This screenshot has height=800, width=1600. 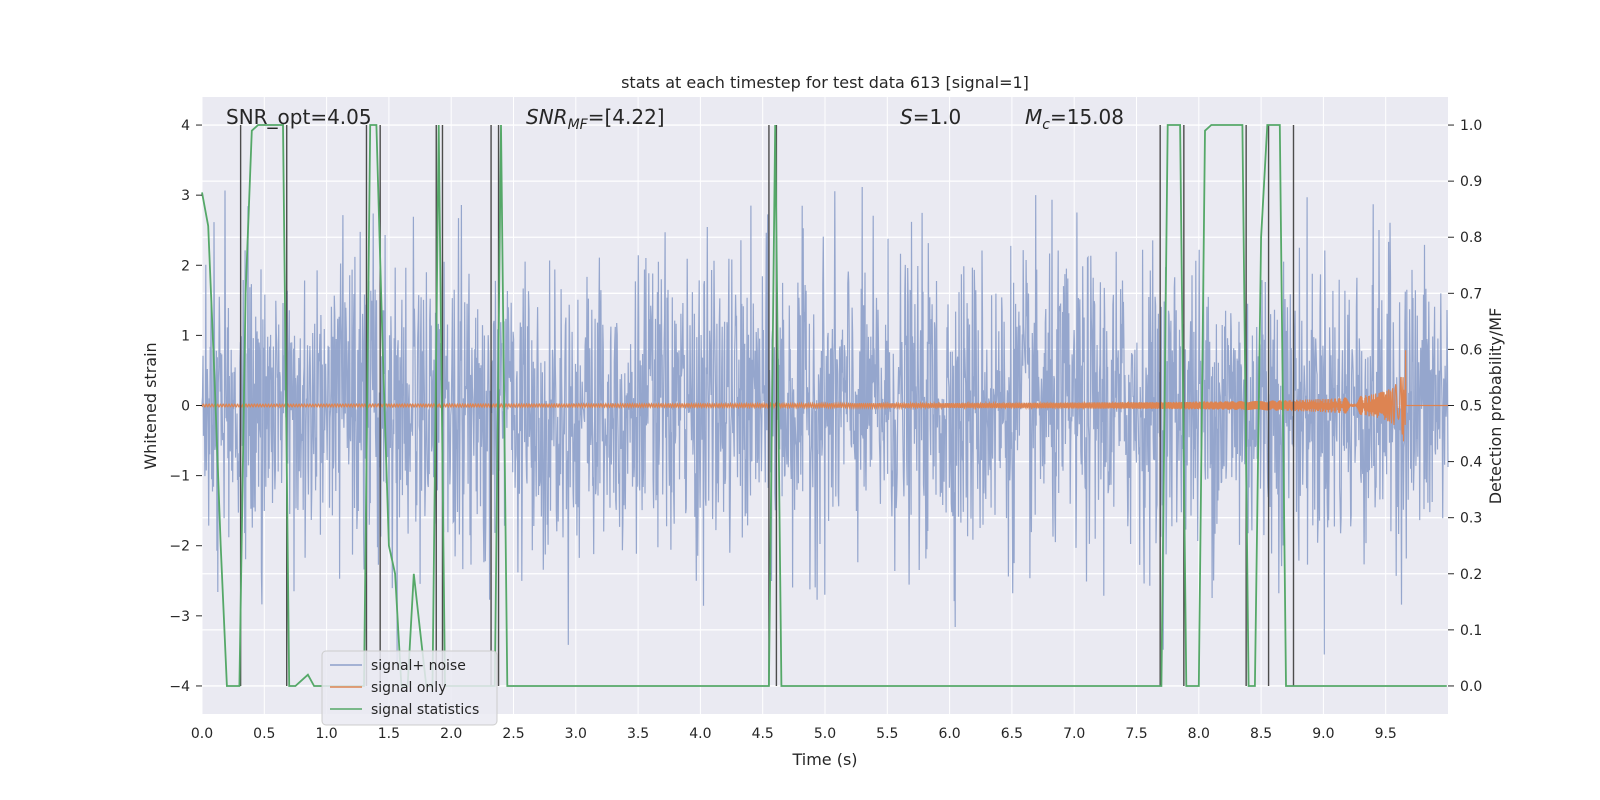 I want to click on x-tick-label-3: 1.5, so click(x=389, y=734).